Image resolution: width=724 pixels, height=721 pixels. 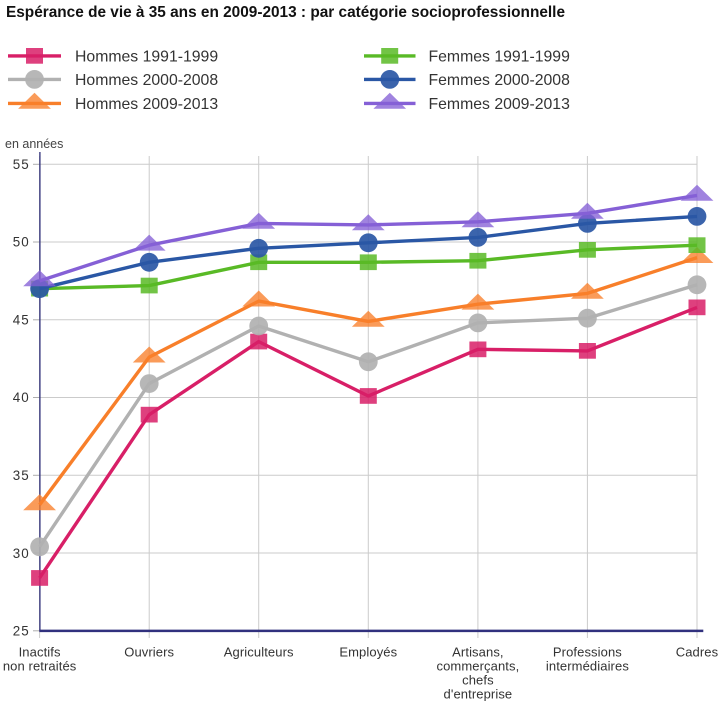 I want to click on svg-text: 55, so click(x=21, y=164).